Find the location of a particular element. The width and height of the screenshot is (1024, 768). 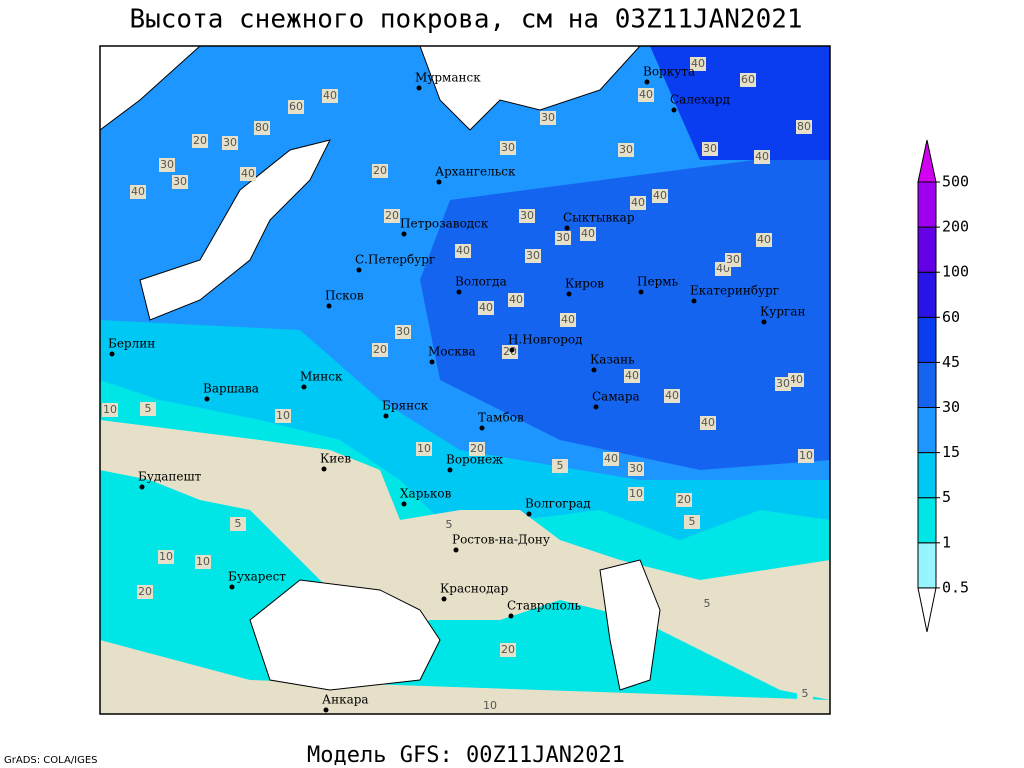

credit: GrADS: COLA/IGES is located at coordinates (51, 760).